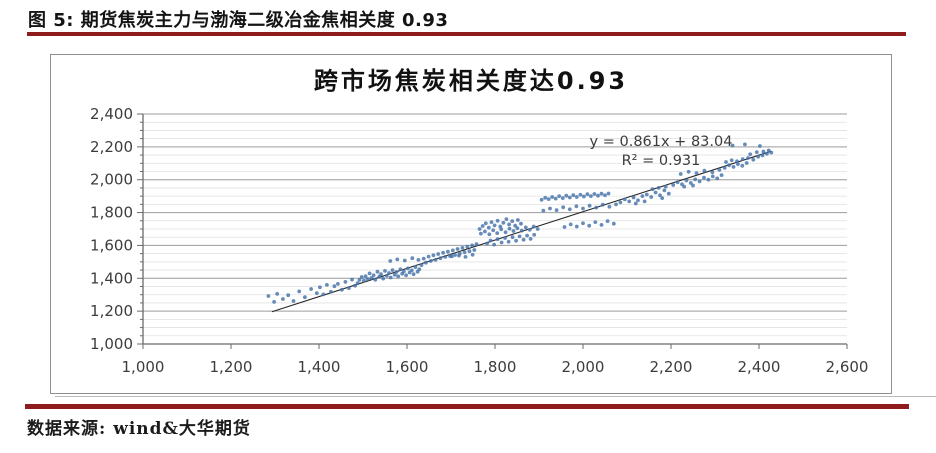 This screenshot has width=936, height=453. I want to click on y-tick-label: 1,200, so click(111, 311).